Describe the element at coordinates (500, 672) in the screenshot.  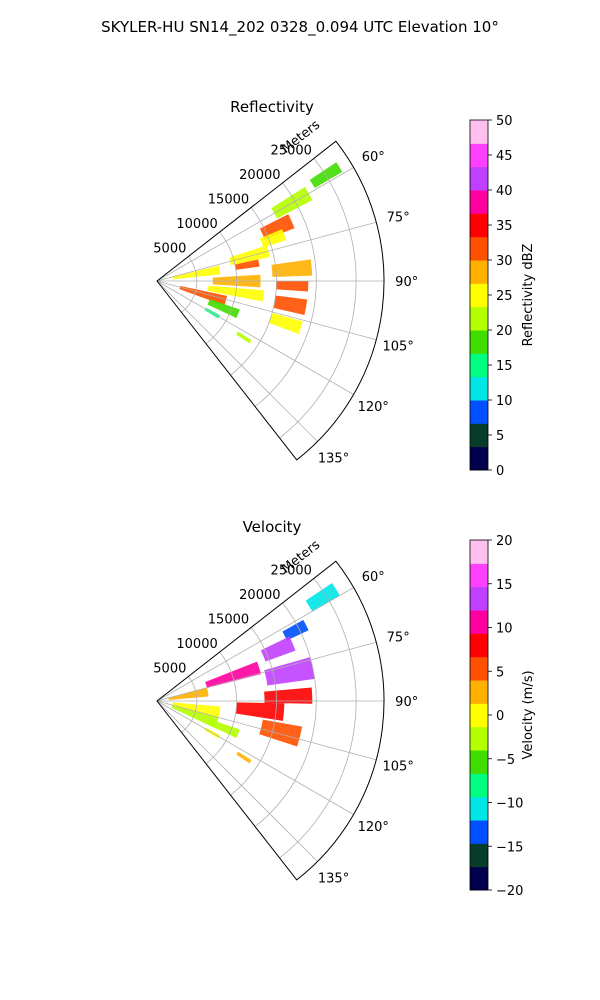
I see `colorbar-tick-label: 5` at that location.